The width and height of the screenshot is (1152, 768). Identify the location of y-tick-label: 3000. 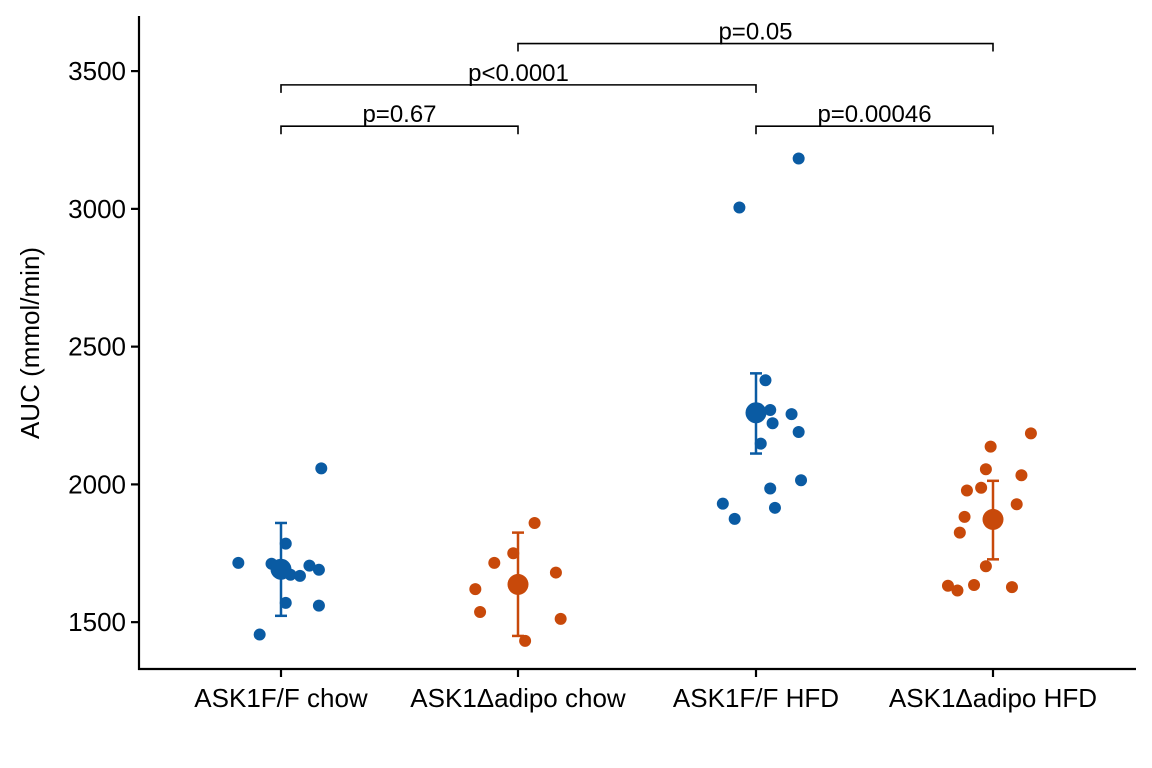
(97, 209).